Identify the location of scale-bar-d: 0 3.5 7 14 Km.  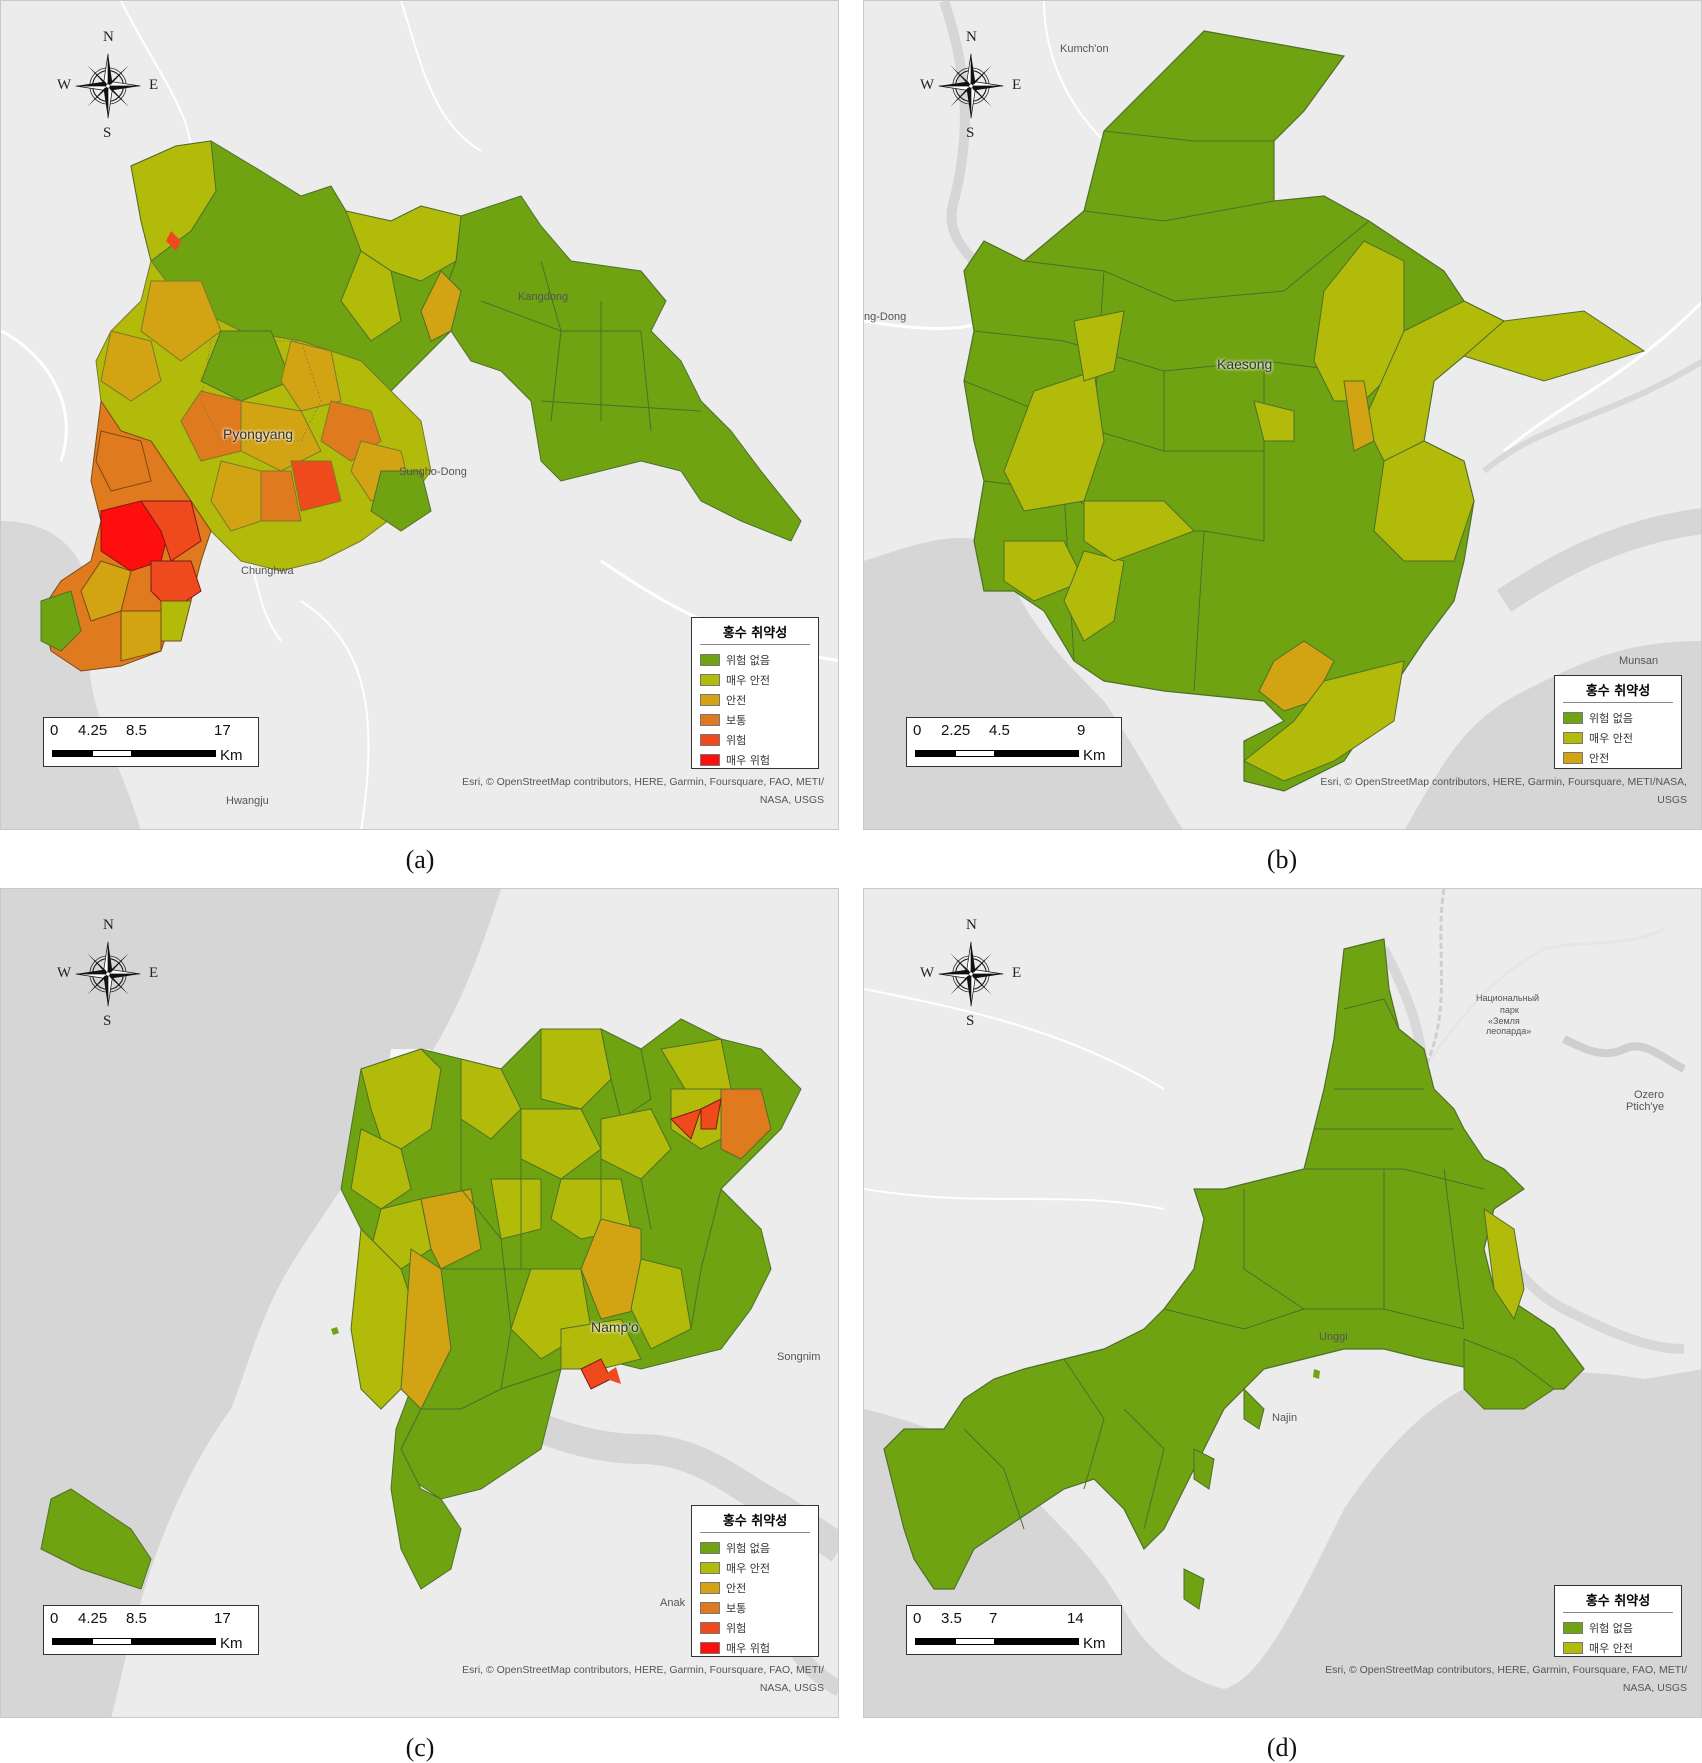
(1014, 1630).